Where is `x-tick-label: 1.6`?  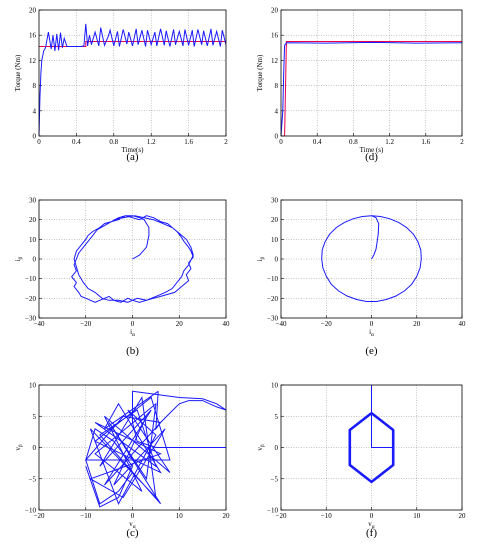
x-tick-label: 1.6 is located at coordinates (425, 142).